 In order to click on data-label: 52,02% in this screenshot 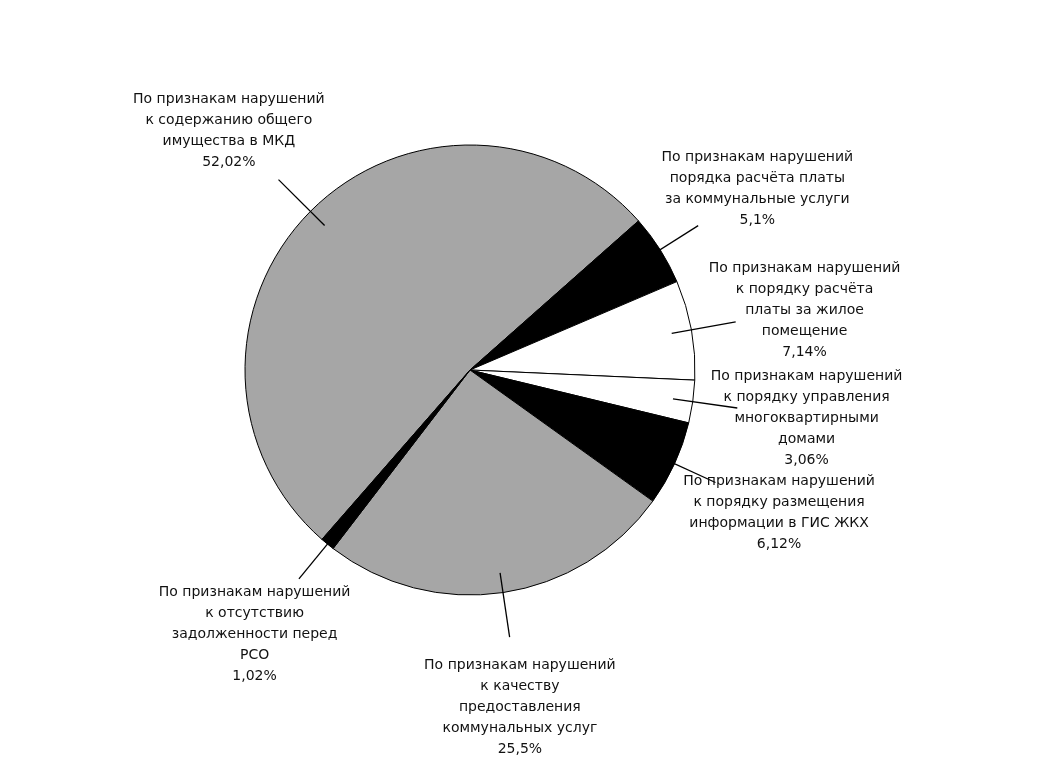, I will do `click(229, 161)`.